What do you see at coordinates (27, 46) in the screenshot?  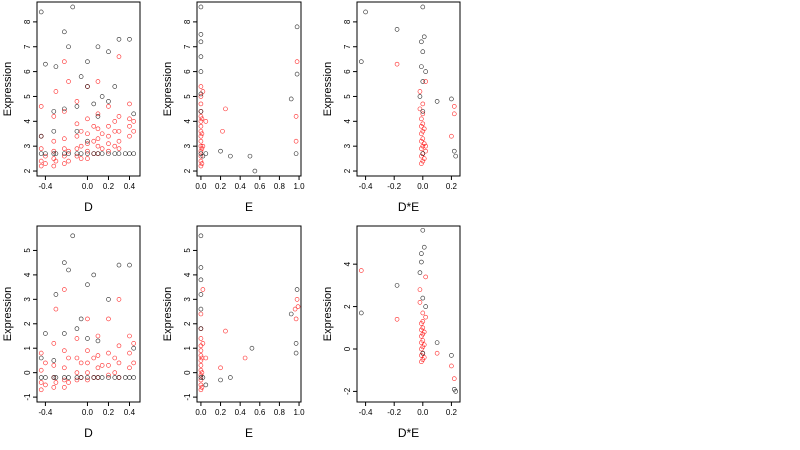 I see `y-tick-label: 7` at bounding box center [27, 46].